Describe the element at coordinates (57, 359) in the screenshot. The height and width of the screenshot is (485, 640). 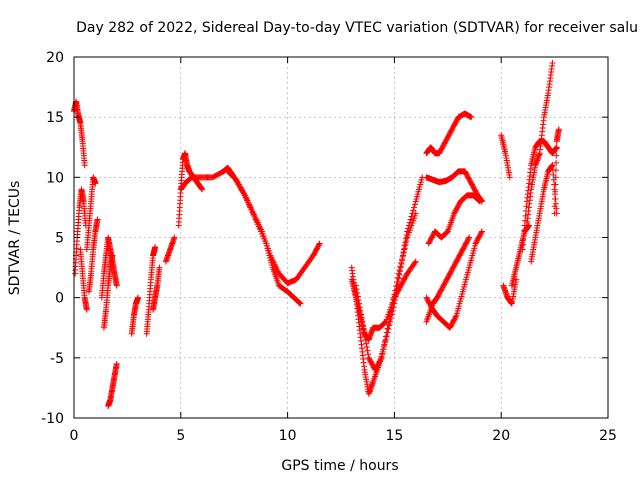
I see `y-tick-label: -5` at that location.